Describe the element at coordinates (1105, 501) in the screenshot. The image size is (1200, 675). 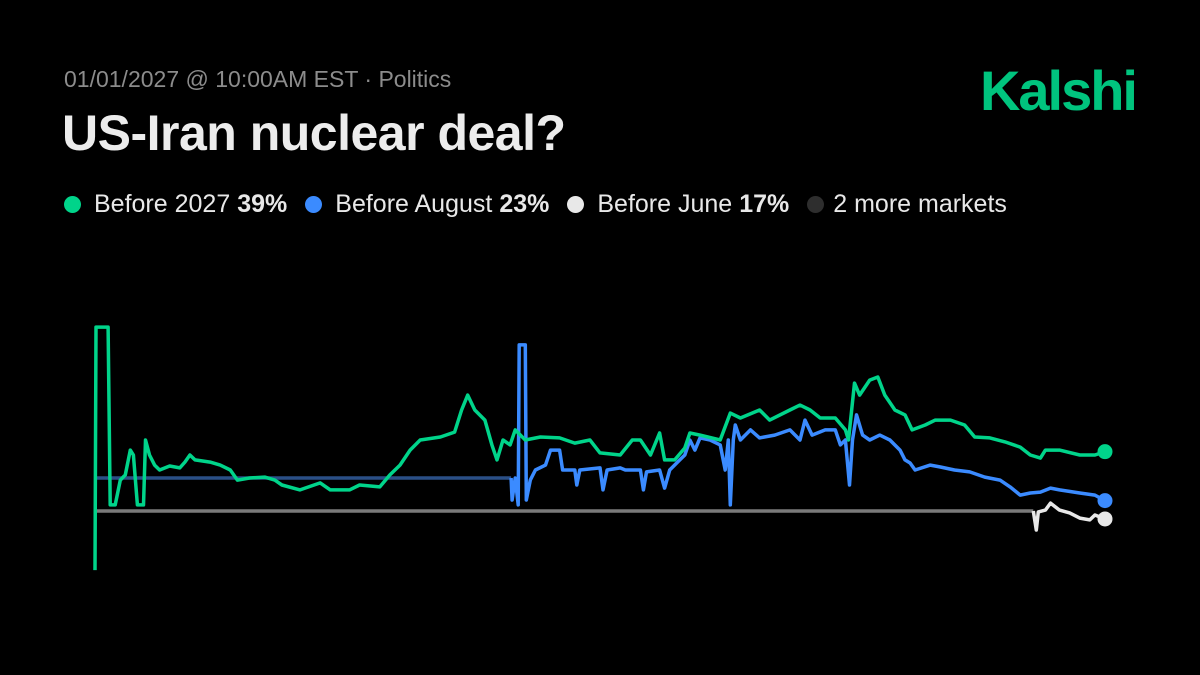
I see `series-endpoint-before-august` at that location.